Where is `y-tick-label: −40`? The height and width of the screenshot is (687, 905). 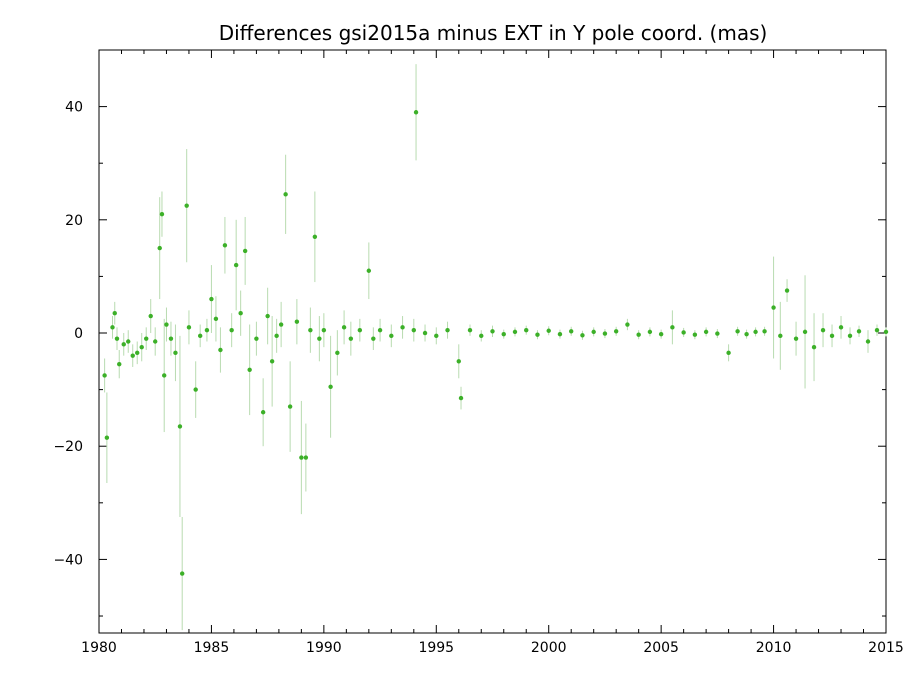 y-tick-label: −40 is located at coordinates (68, 560).